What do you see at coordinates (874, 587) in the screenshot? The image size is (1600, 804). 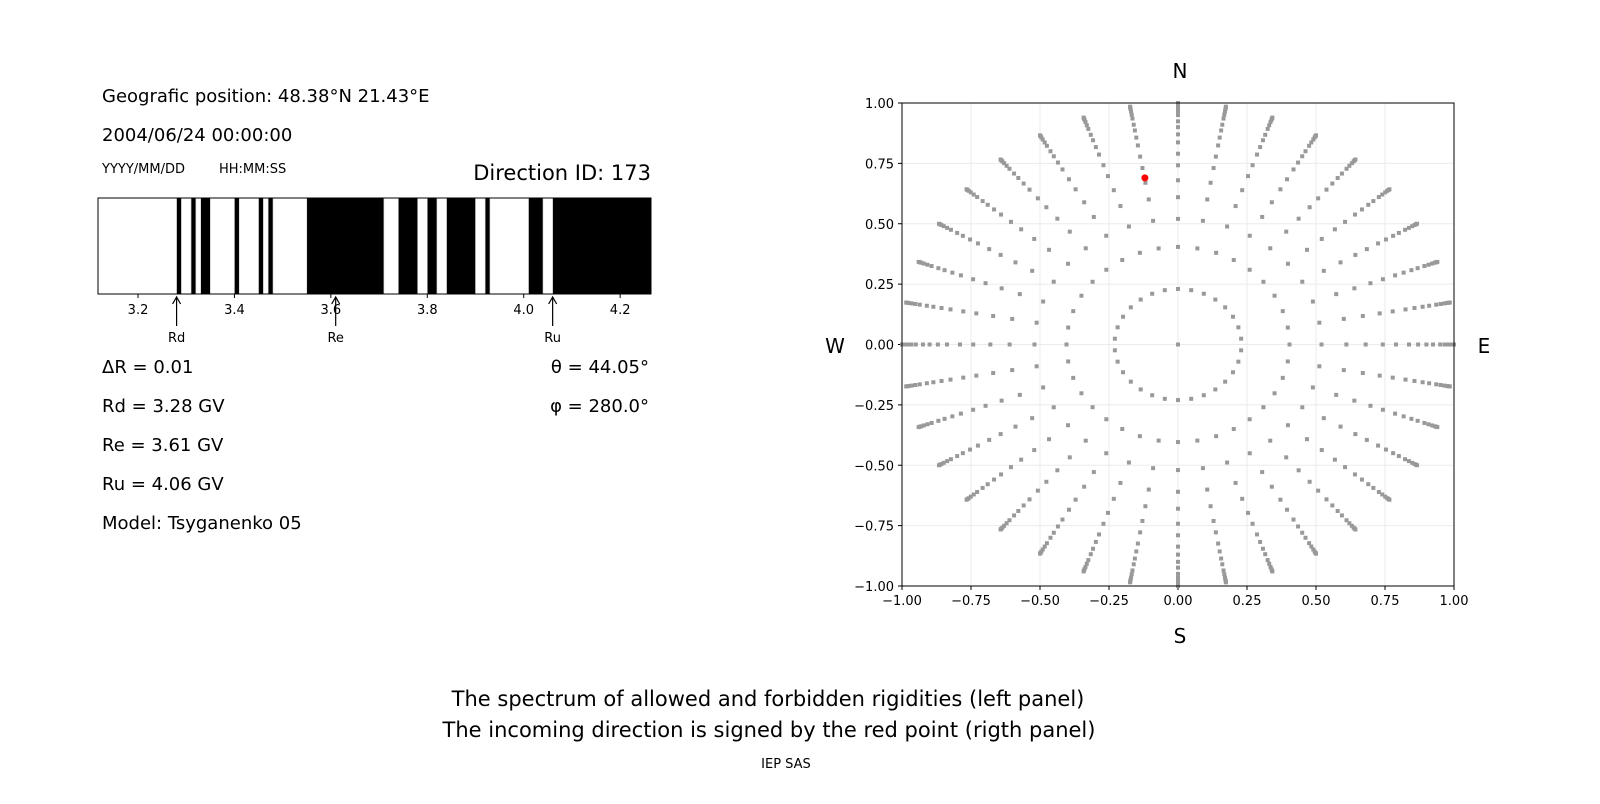 I see `y-tick-label: −1.00` at bounding box center [874, 587].